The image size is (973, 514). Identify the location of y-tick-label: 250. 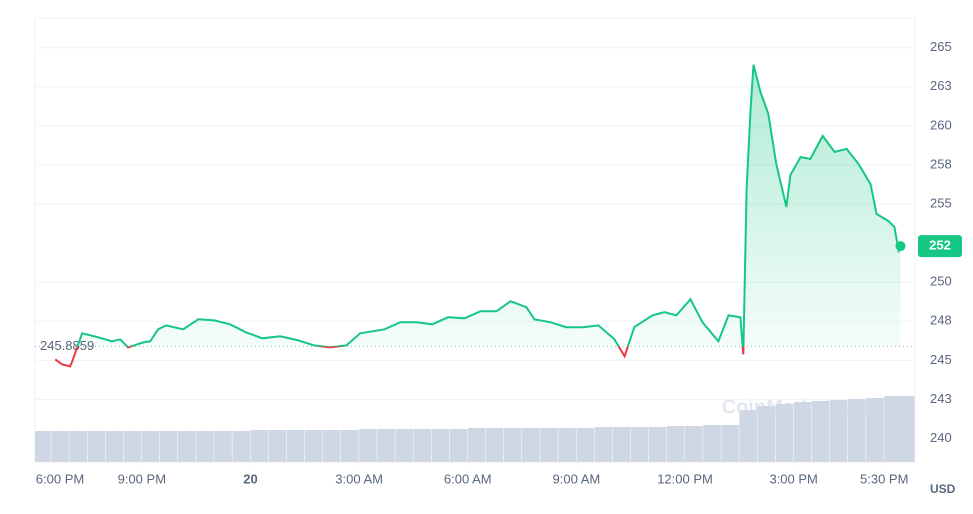
(941, 281).